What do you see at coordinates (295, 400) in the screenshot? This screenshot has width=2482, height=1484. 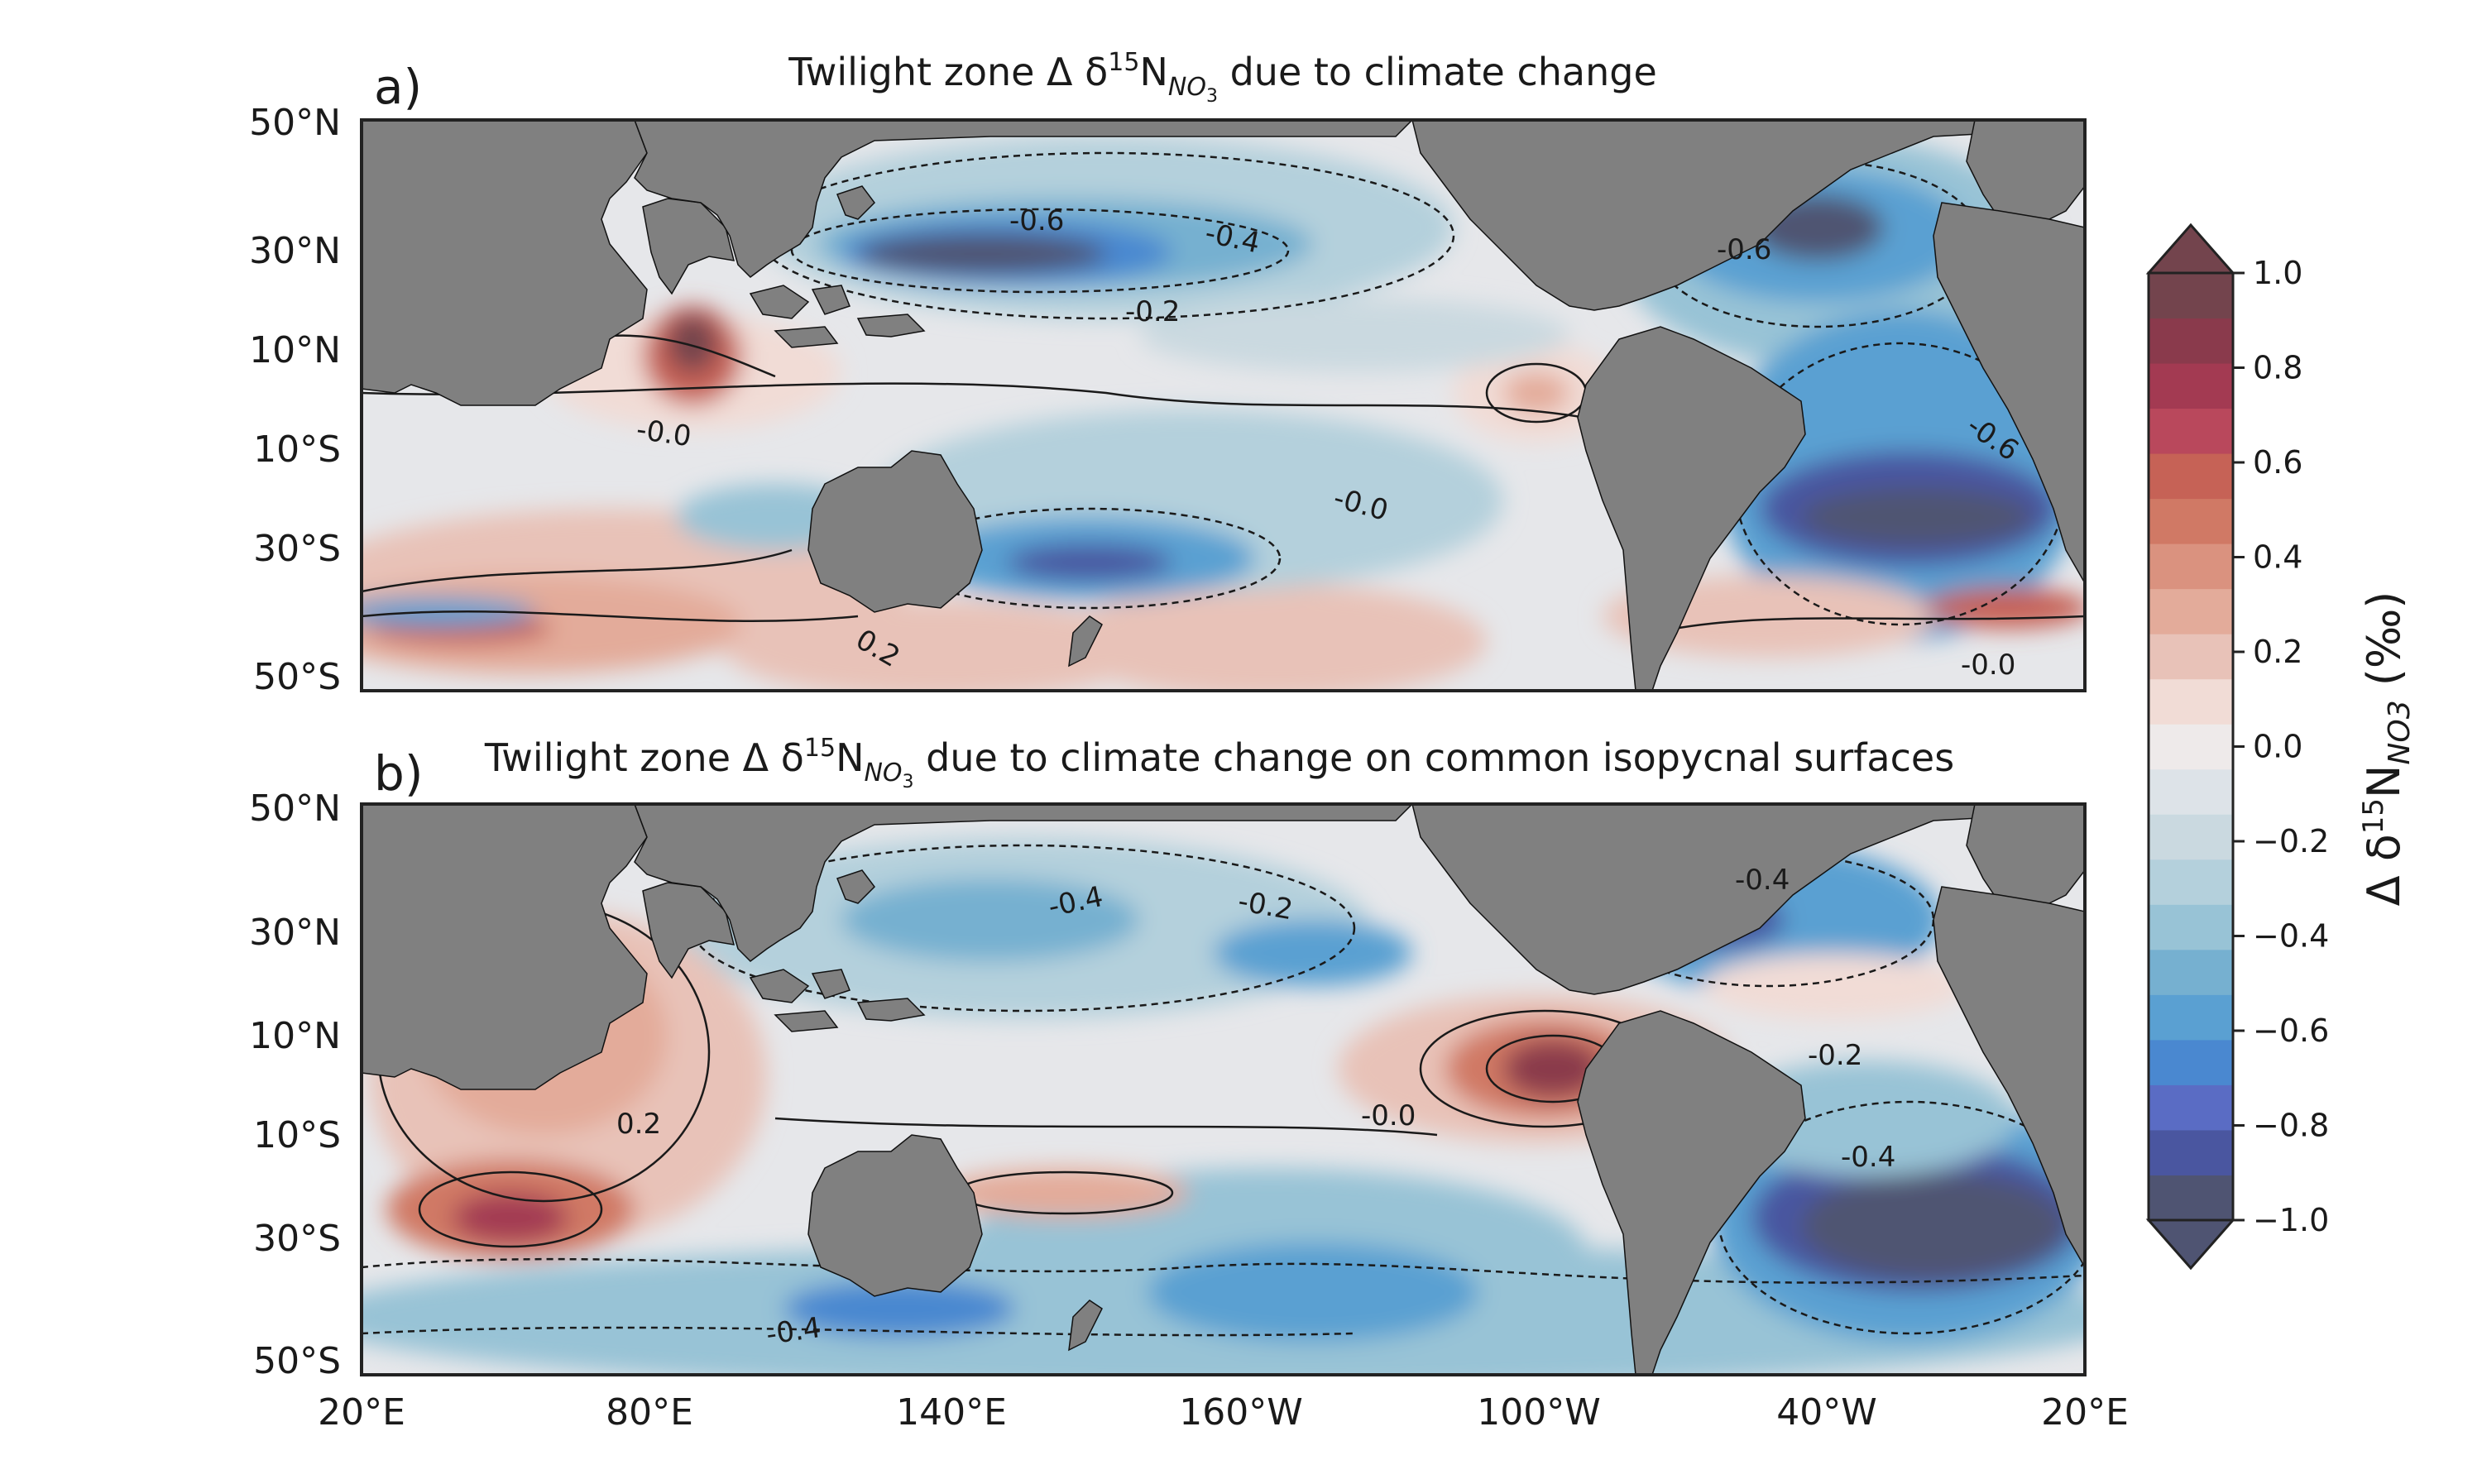 I see `panel-a-lat-axis: 50°N 30°N 10°N 10°S 30°S 50°S` at bounding box center [295, 400].